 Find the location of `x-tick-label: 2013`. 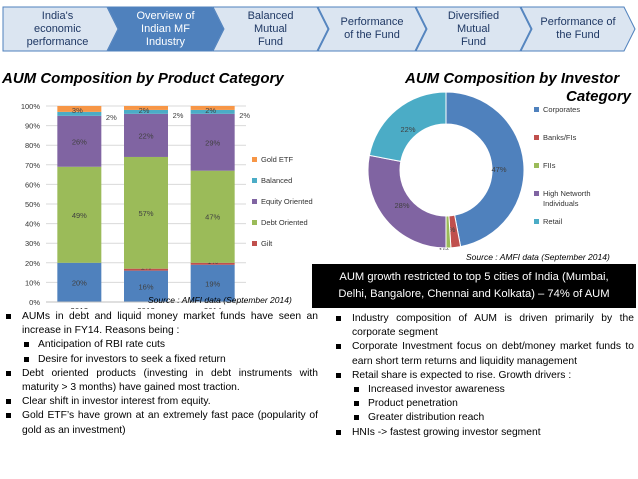

x-tick-label: 2013 is located at coordinates (146, 308).